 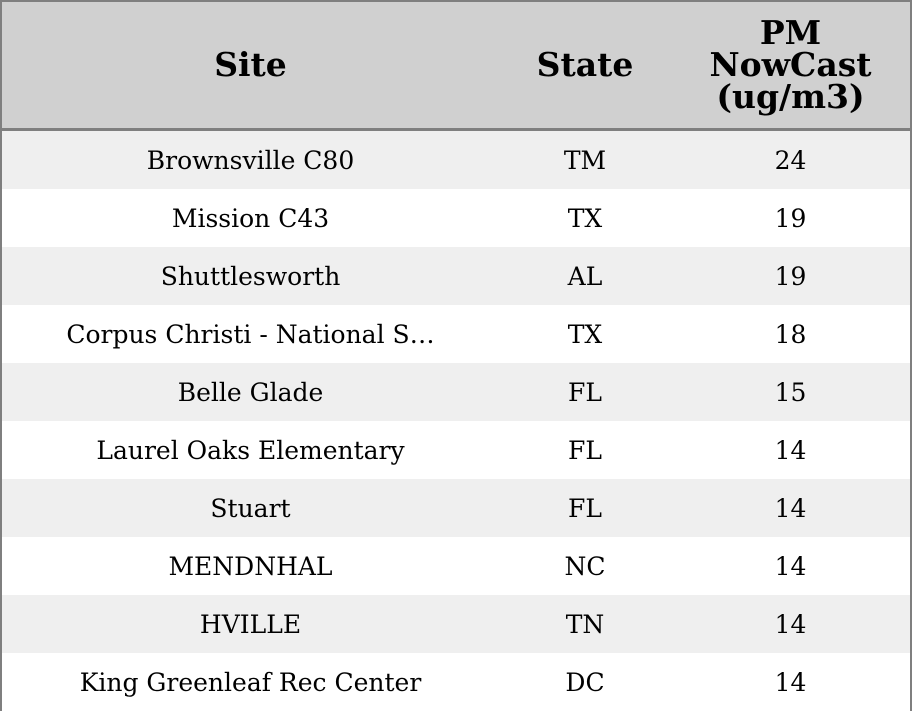 I want to click on table-row: Shuttlesworth AL 19, so click(x=456, y=276).